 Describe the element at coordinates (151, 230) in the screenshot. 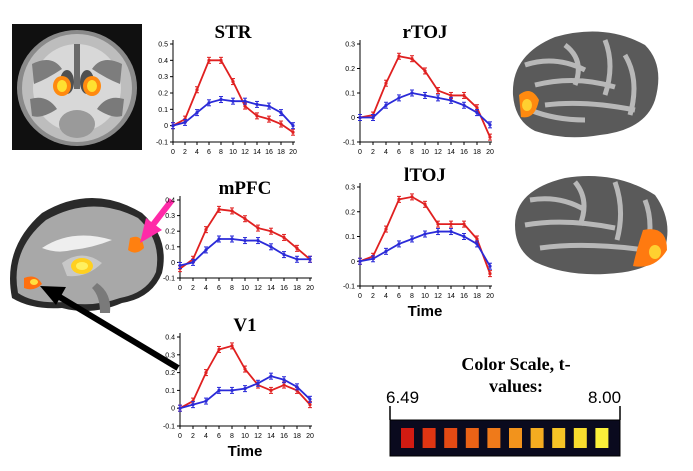

I see `pink-arrow-head` at that location.